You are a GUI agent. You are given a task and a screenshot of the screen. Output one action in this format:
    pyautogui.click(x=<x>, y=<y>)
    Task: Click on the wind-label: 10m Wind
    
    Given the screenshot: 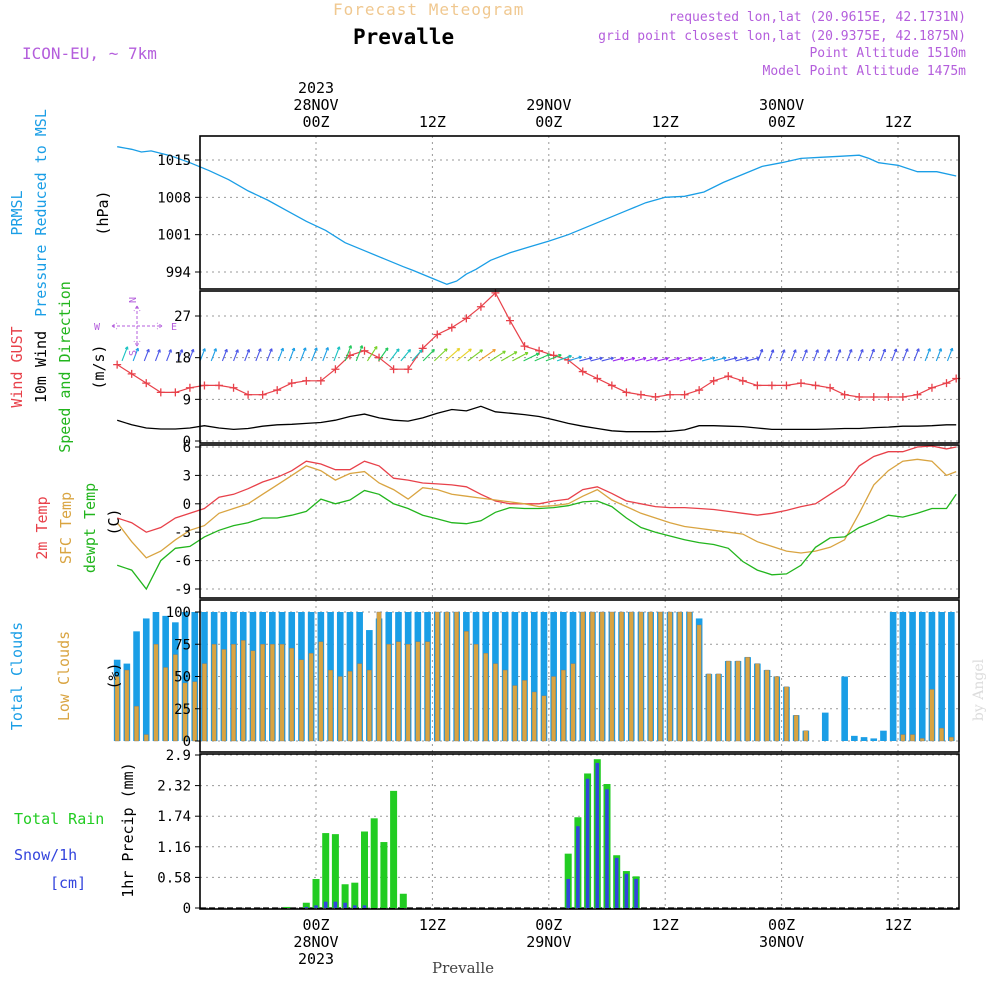 What is the action you would take?
    pyautogui.click(x=41, y=367)
    